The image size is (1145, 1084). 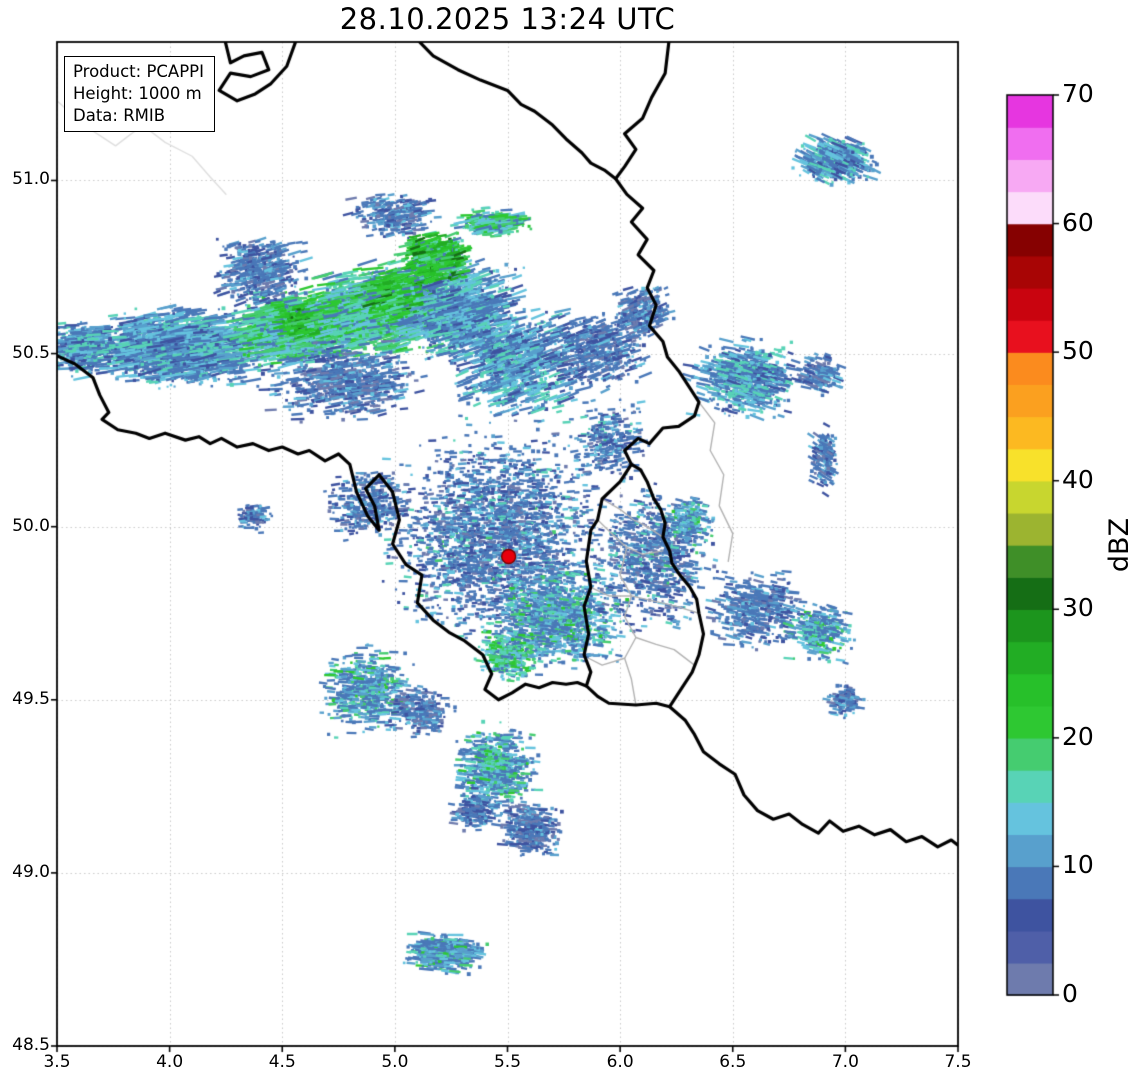 I want to click on x-tick-label: 3.5, so click(x=57, y=1062).